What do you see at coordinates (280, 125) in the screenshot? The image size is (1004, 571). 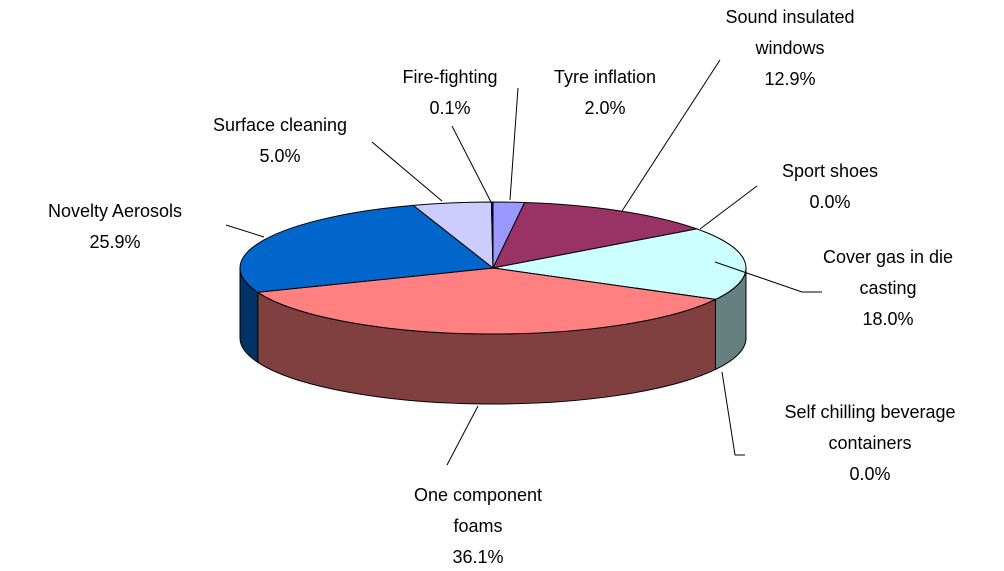 I see `category-label: Surface cleaning` at bounding box center [280, 125].